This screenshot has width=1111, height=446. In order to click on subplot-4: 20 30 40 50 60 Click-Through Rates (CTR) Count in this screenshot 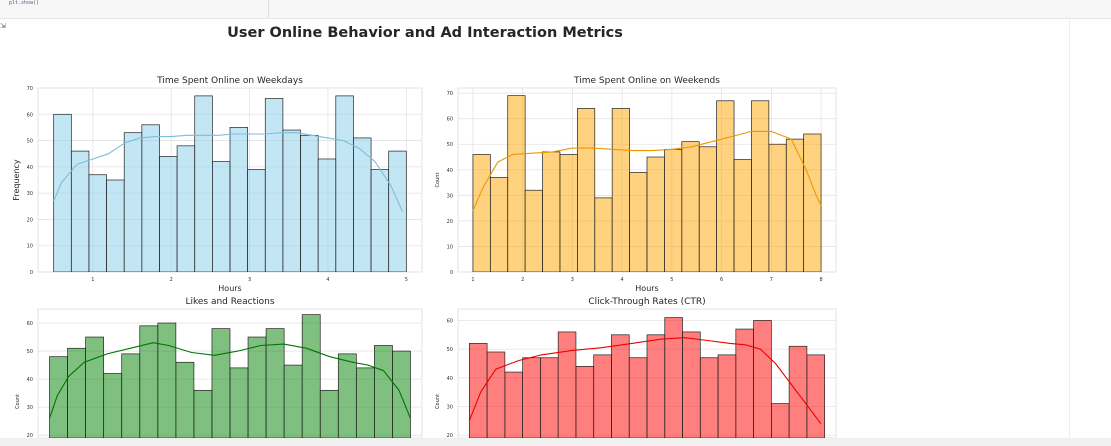, I will do `click(636, 367)`.